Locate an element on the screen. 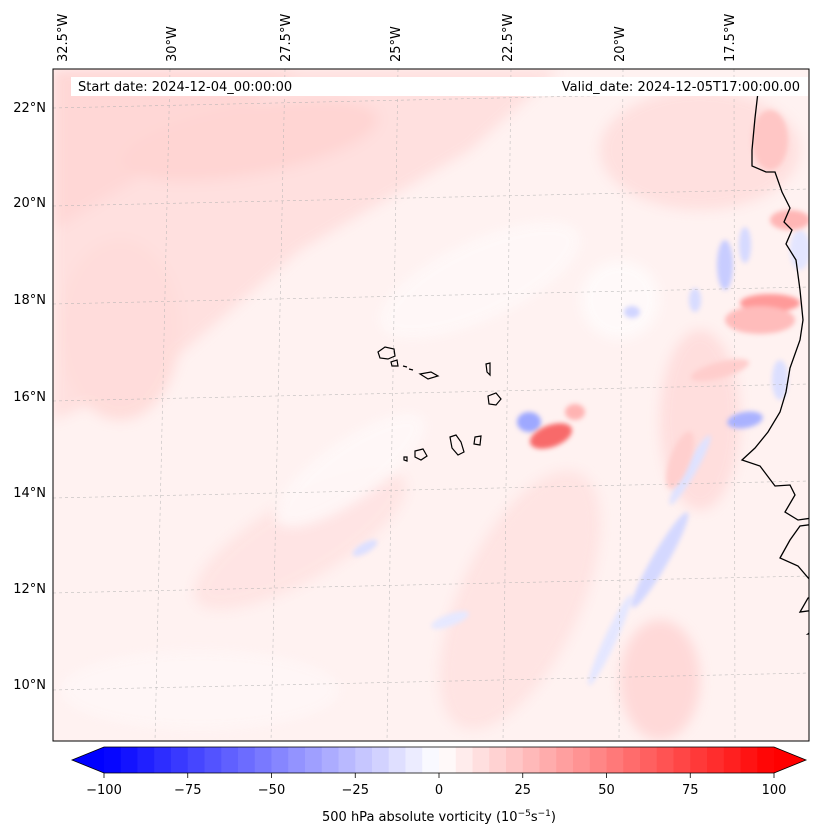 The image size is (837, 839). colorbar-tick-label: −25 is located at coordinates (355, 790).